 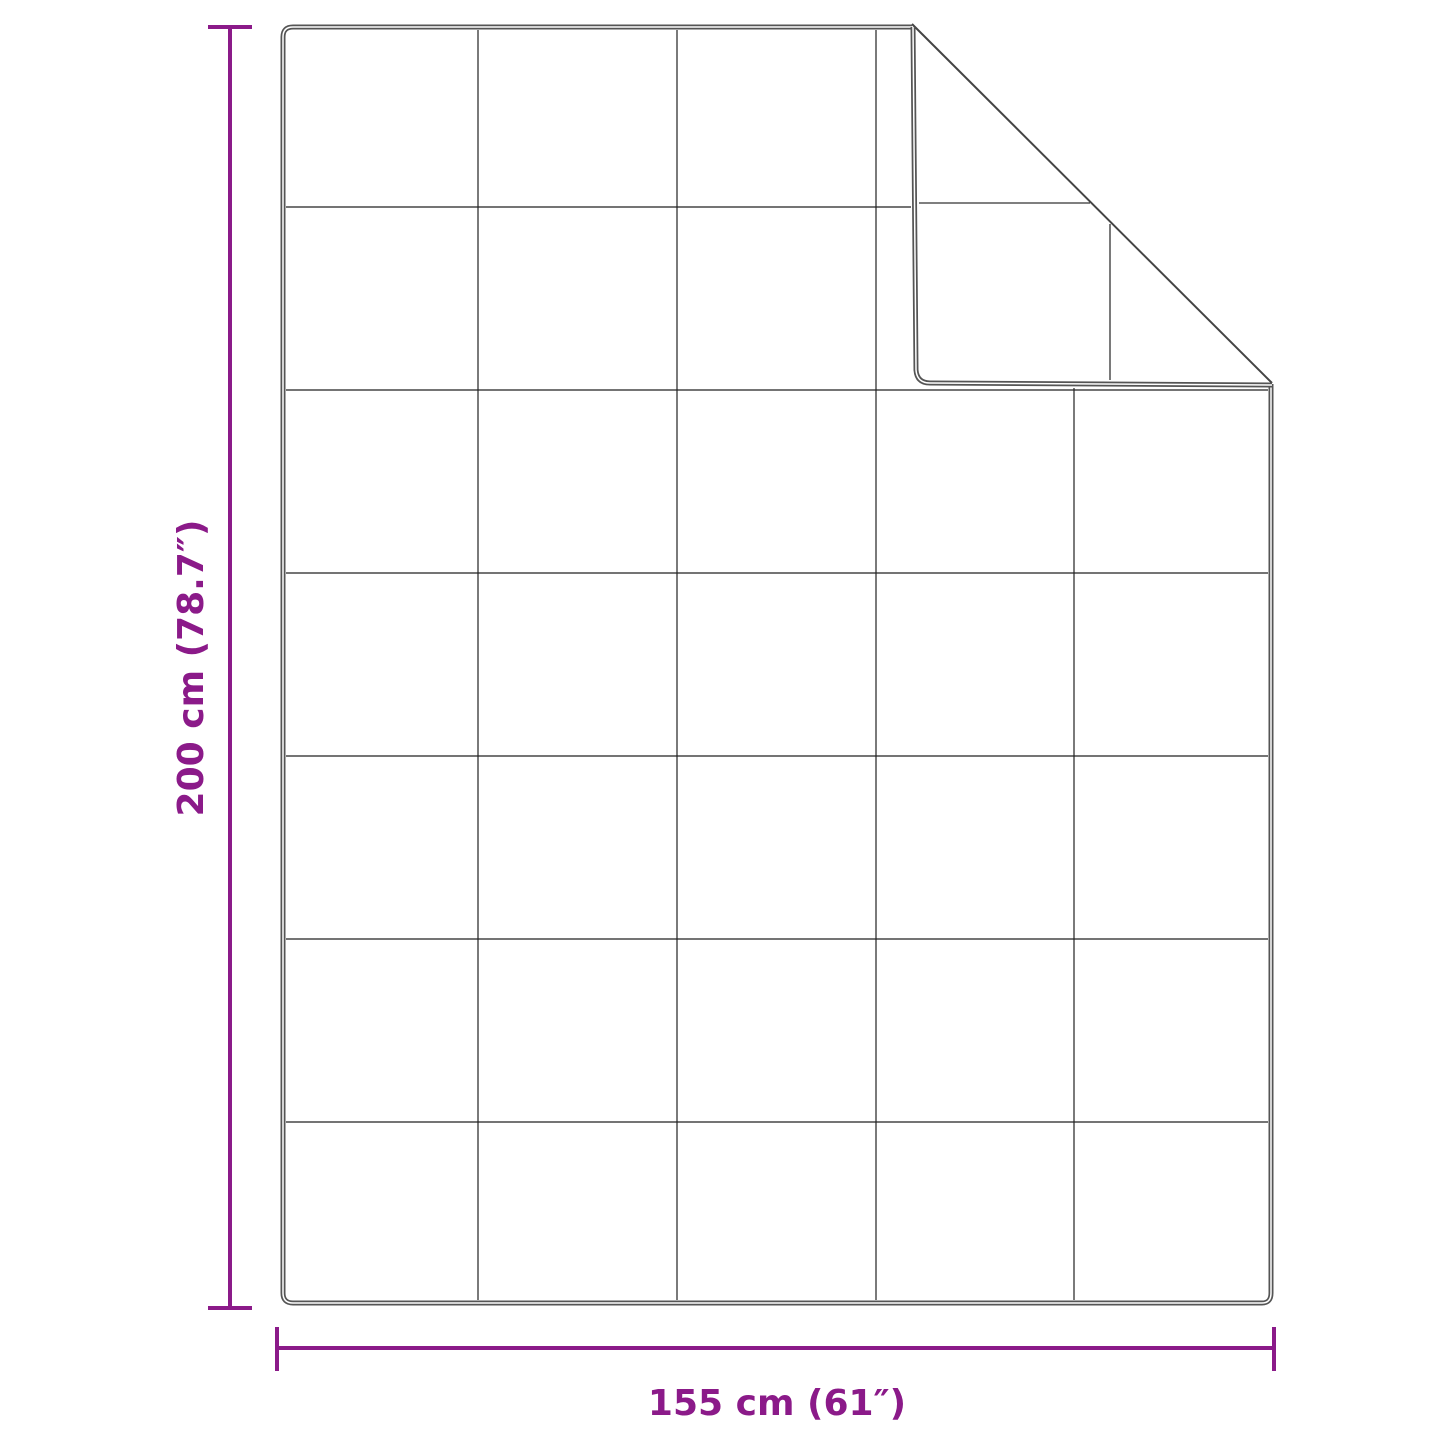 What do you see at coordinates (1091, 205) in the screenshot?
I see `folded-corner` at bounding box center [1091, 205].